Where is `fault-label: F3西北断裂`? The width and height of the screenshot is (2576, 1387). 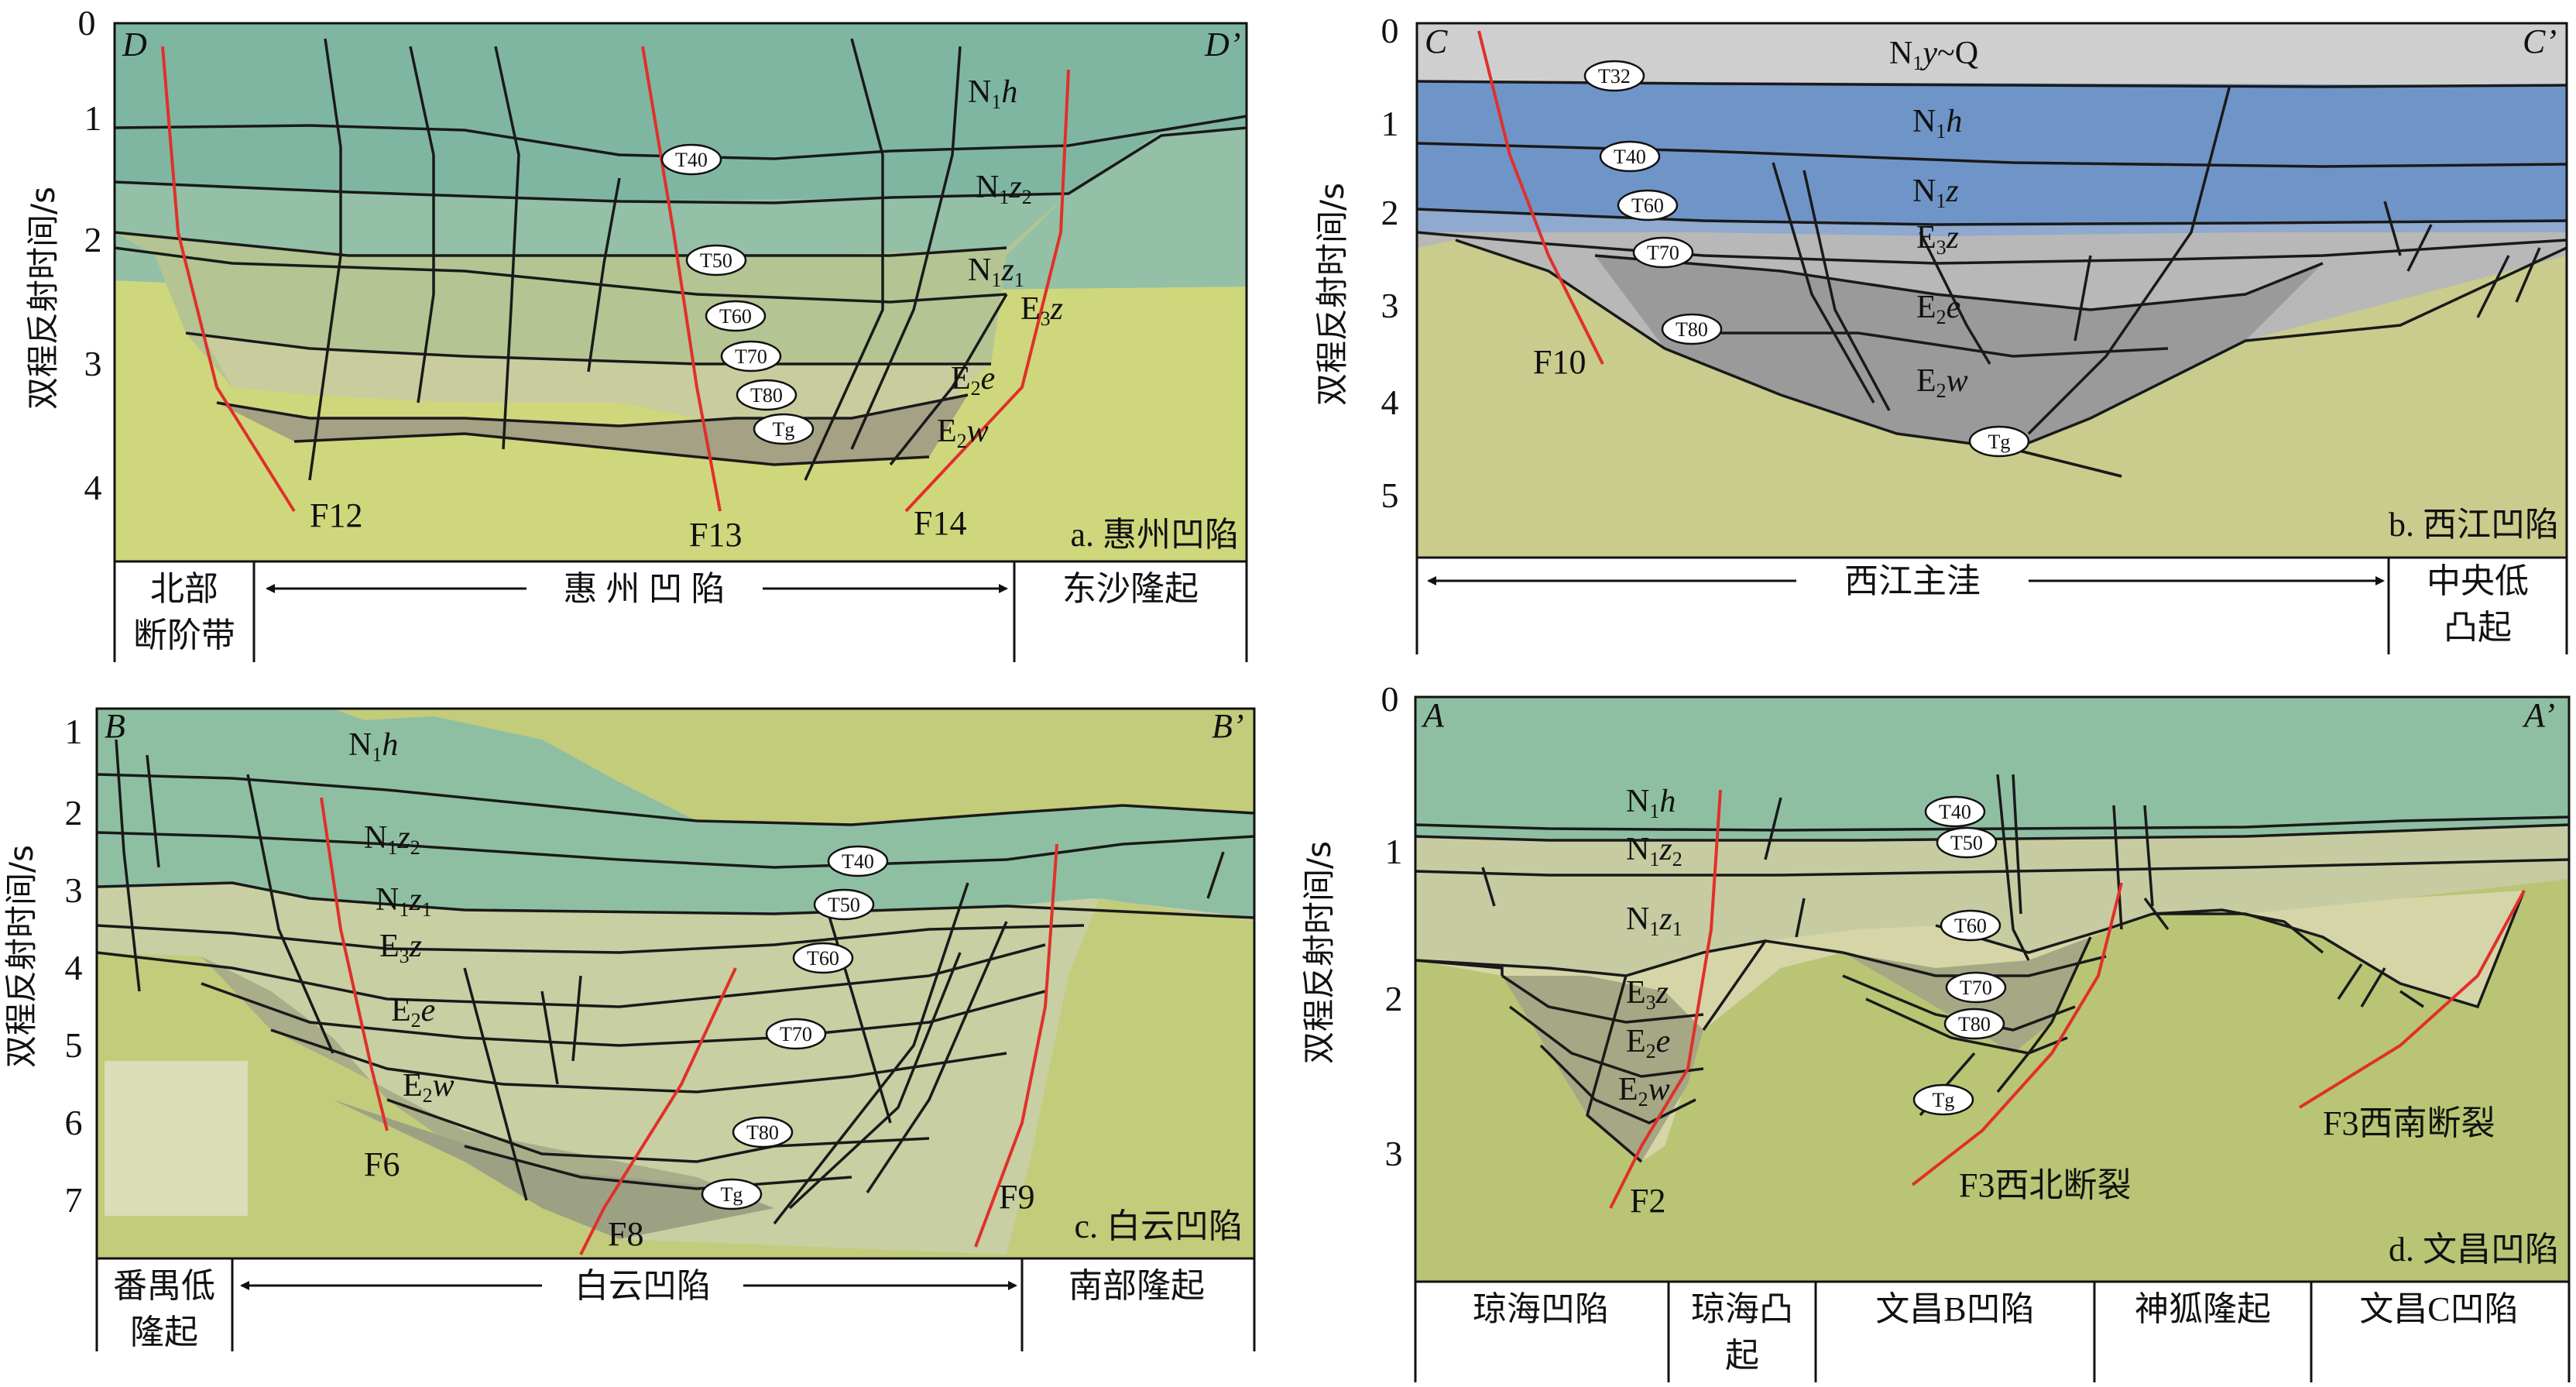 fault-label: F3西北断裂 is located at coordinates (2045, 1185).